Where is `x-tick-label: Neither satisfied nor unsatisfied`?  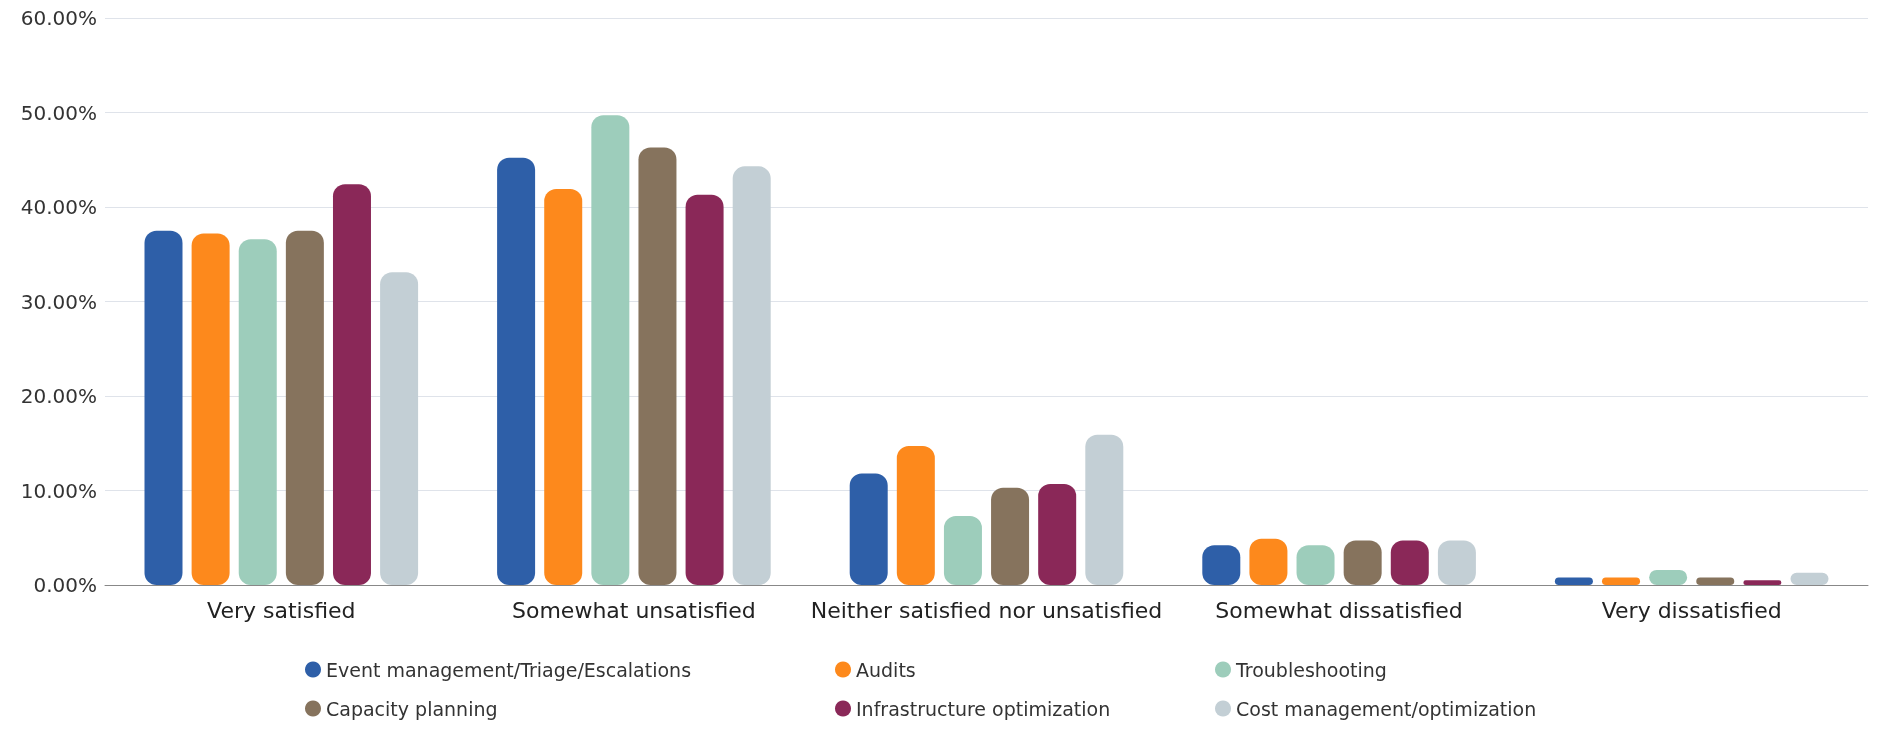 x-tick-label: Neither satisfied nor unsatisfied is located at coordinates (986, 610).